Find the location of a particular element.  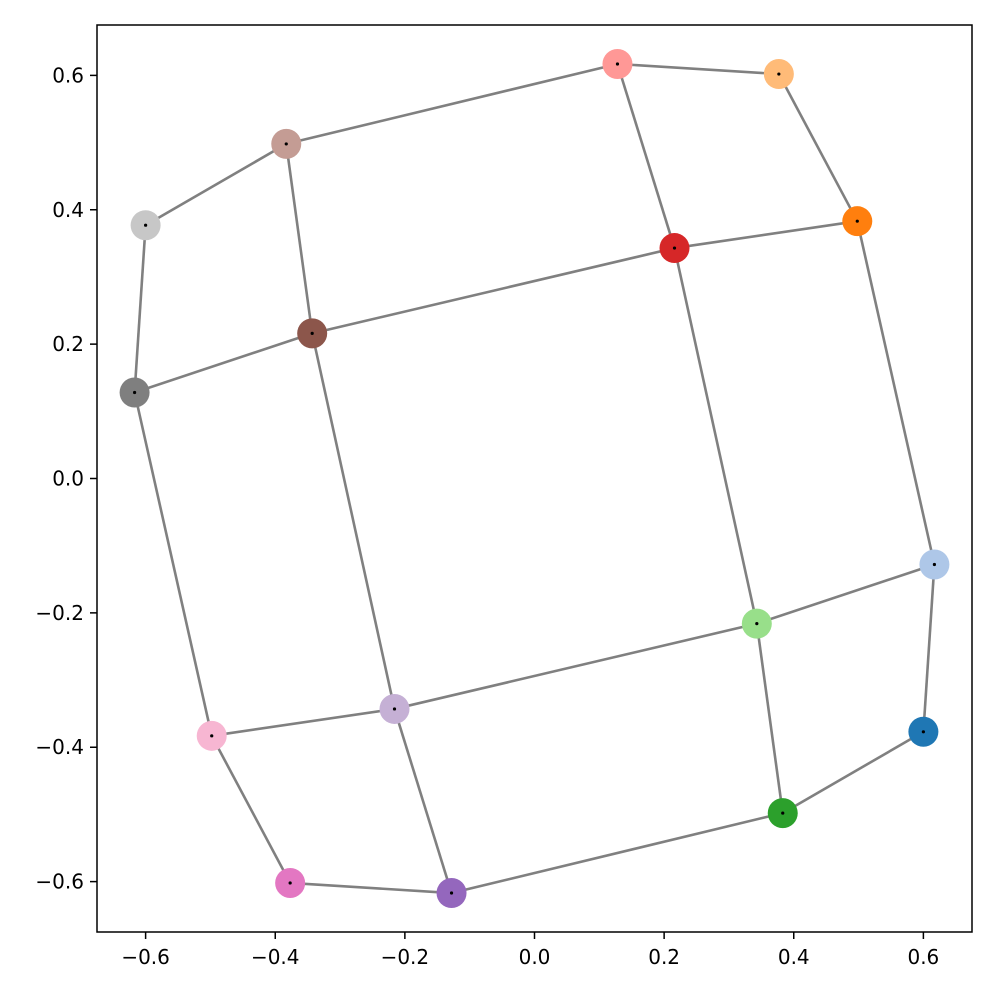

x-tick-label: 0.6 is located at coordinates (923, 957).